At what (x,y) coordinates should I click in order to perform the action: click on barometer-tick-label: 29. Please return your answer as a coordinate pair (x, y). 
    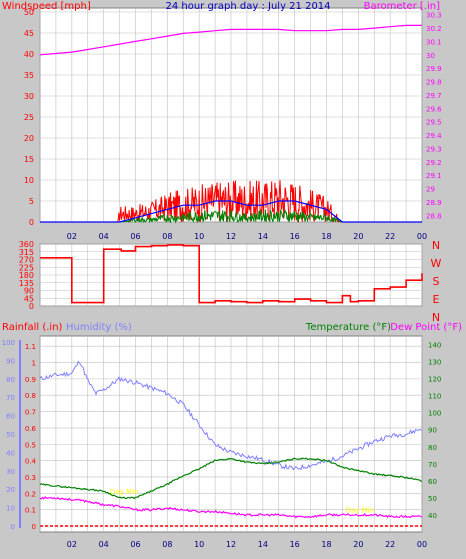
    Looking at the image, I should click on (430, 190).